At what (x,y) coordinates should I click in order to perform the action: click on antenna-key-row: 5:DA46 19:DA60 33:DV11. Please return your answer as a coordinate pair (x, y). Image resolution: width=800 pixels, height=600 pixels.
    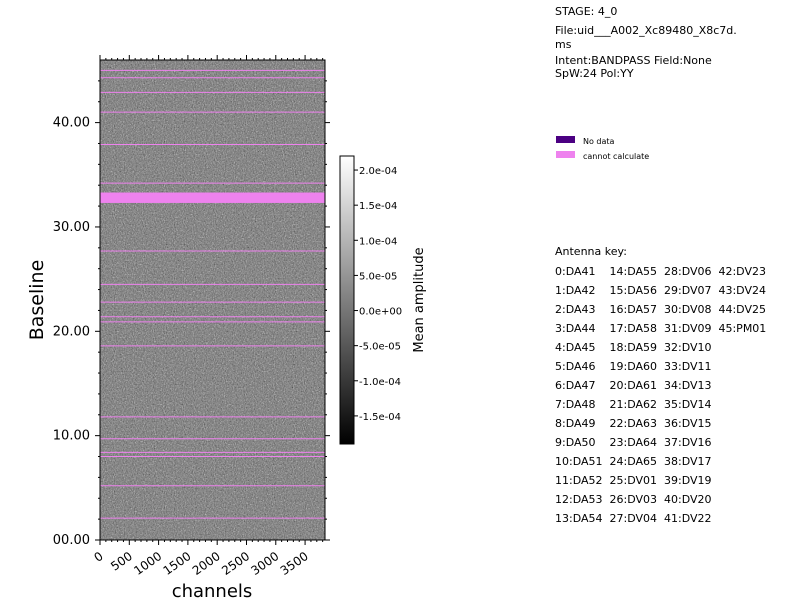
    Looking at the image, I should click on (633, 366).